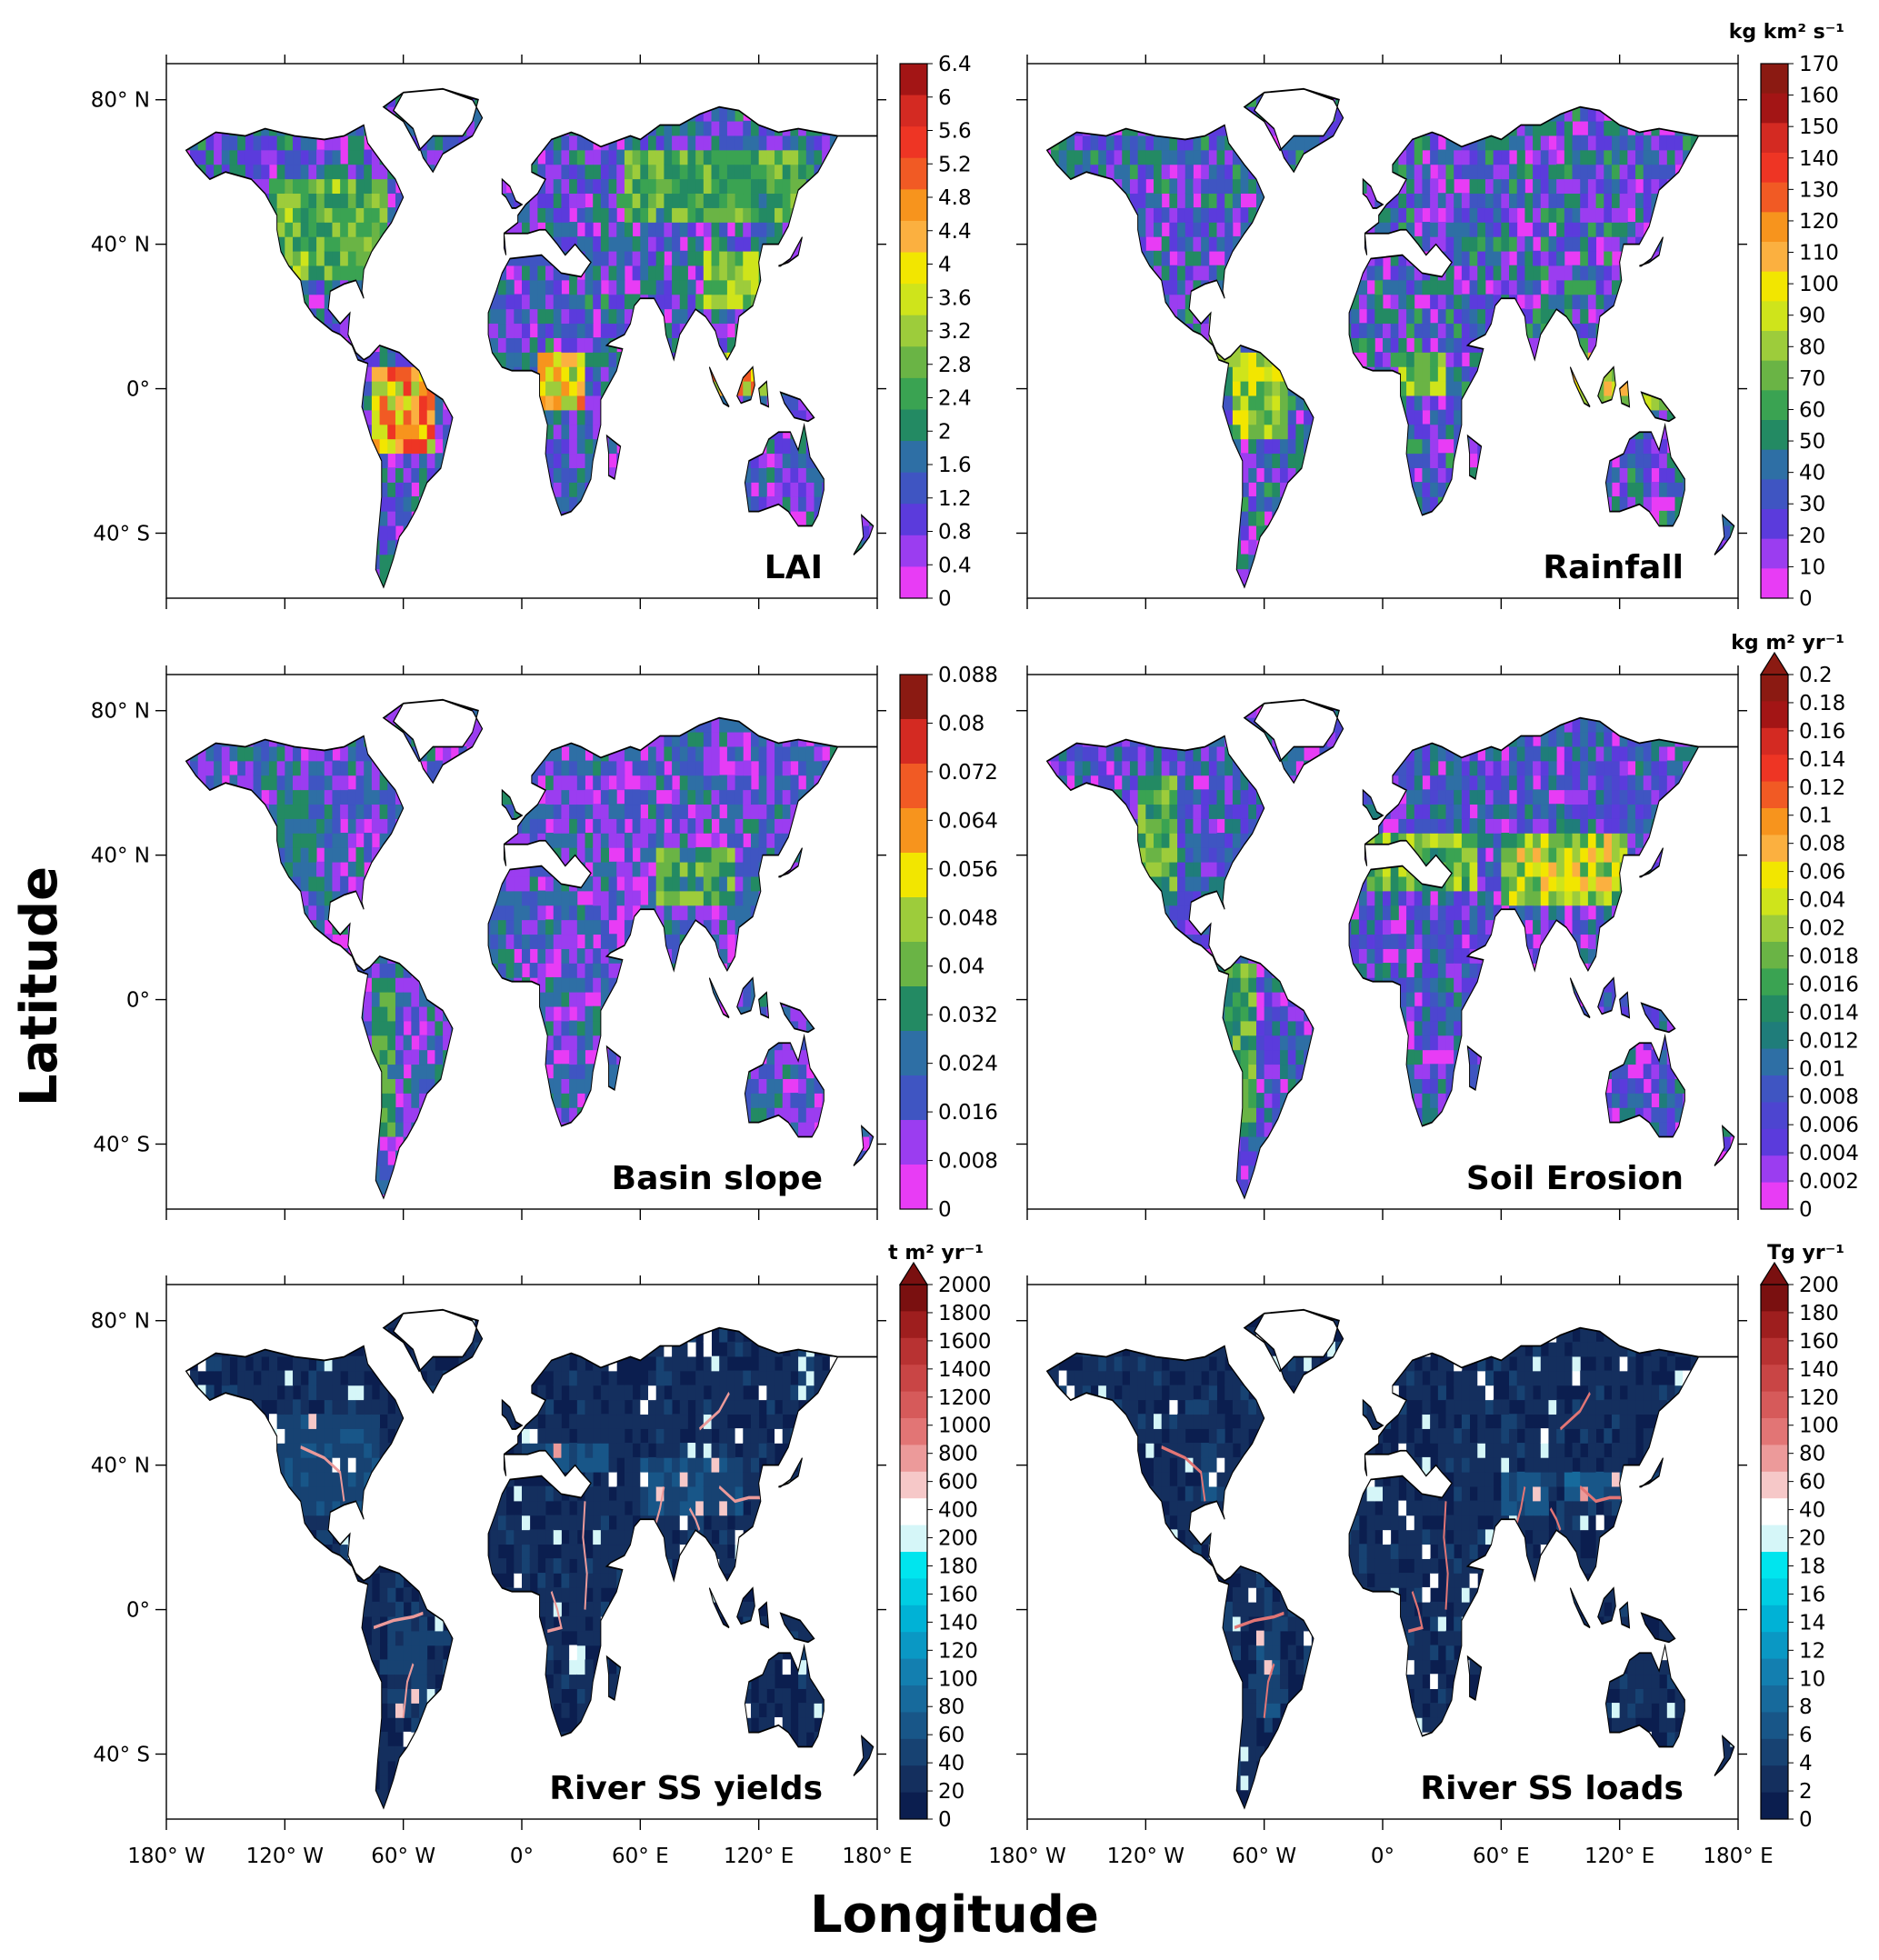 This screenshot has height=1960, width=1879. I want to click on lat-tick-label: 40° N, so click(120, 245).